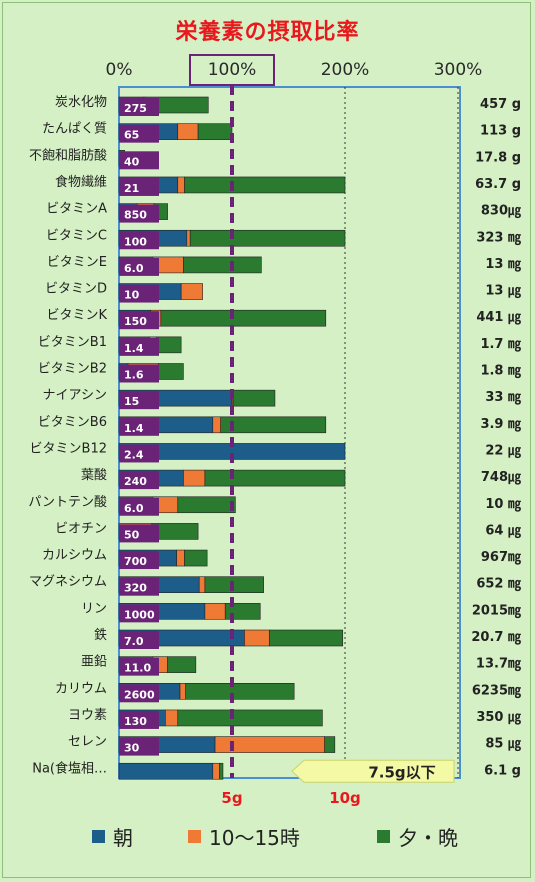  Describe the element at coordinates (135, 241) in the screenshot. I see `required-value: 100` at that location.